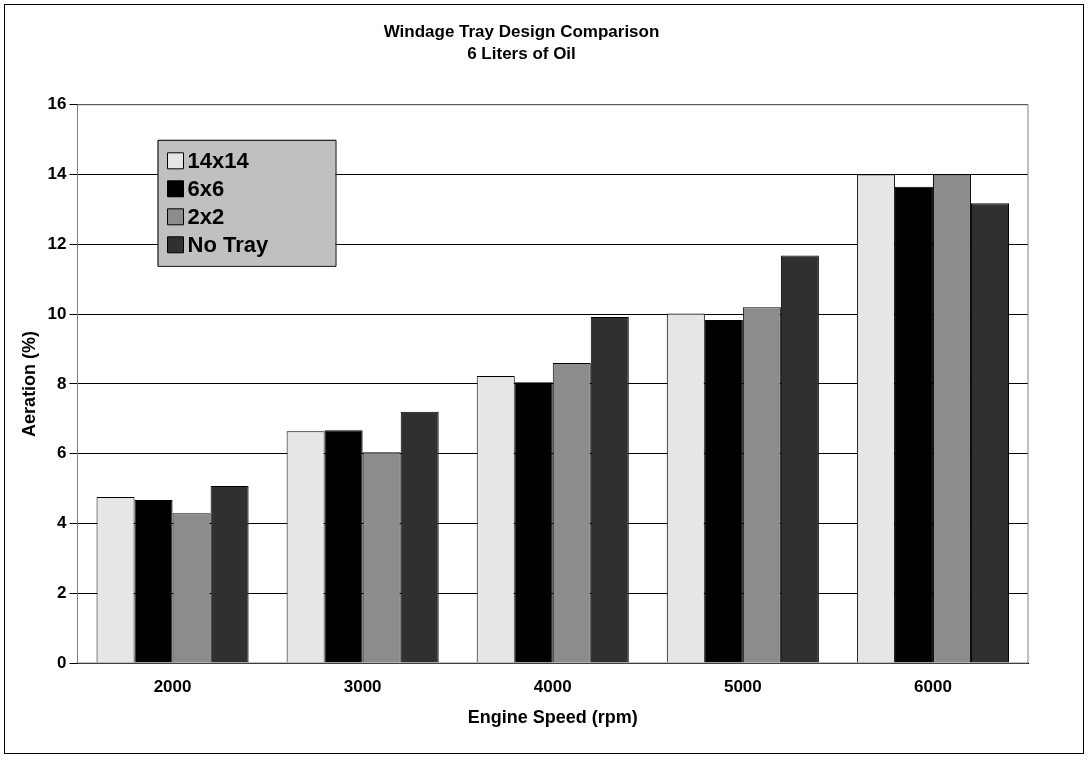  I want to click on x-axis-title: Engine Speed (rpm), so click(552, 717).